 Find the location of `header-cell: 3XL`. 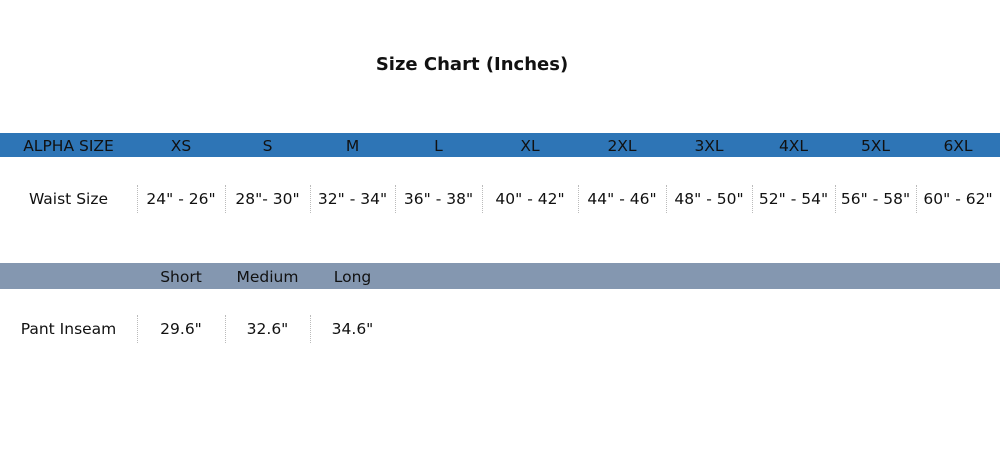

header-cell: 3XL is located at coordinates (709, 146).